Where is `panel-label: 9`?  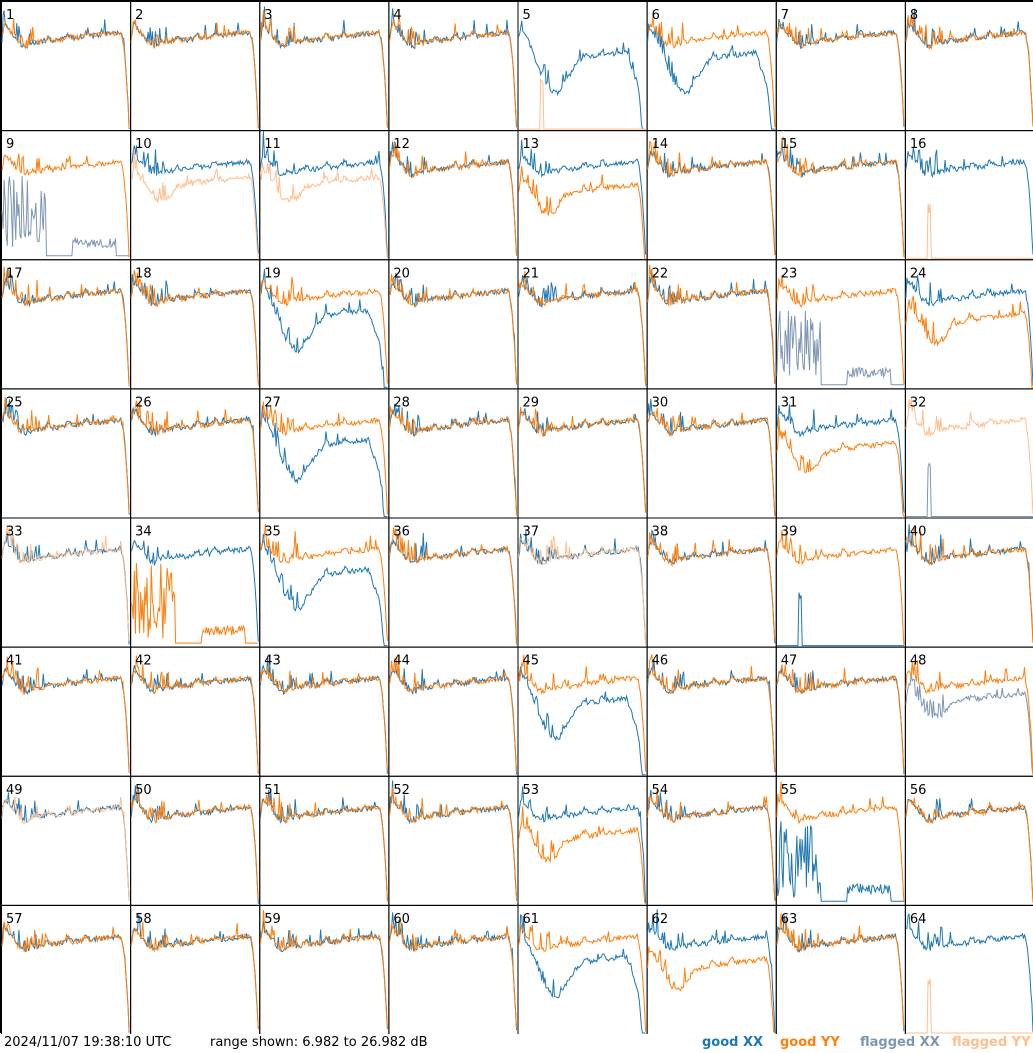 panel-label: 9 is located at coordinates (10, 144).